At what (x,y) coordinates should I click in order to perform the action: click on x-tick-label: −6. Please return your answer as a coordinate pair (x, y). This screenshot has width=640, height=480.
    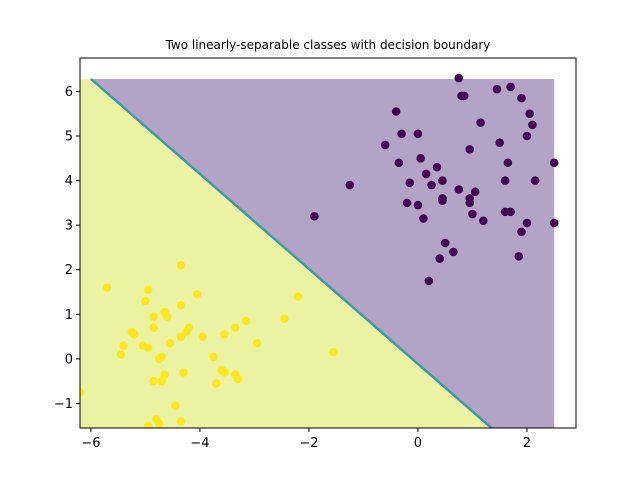
    Looking at the image, I should click on (90, 443).